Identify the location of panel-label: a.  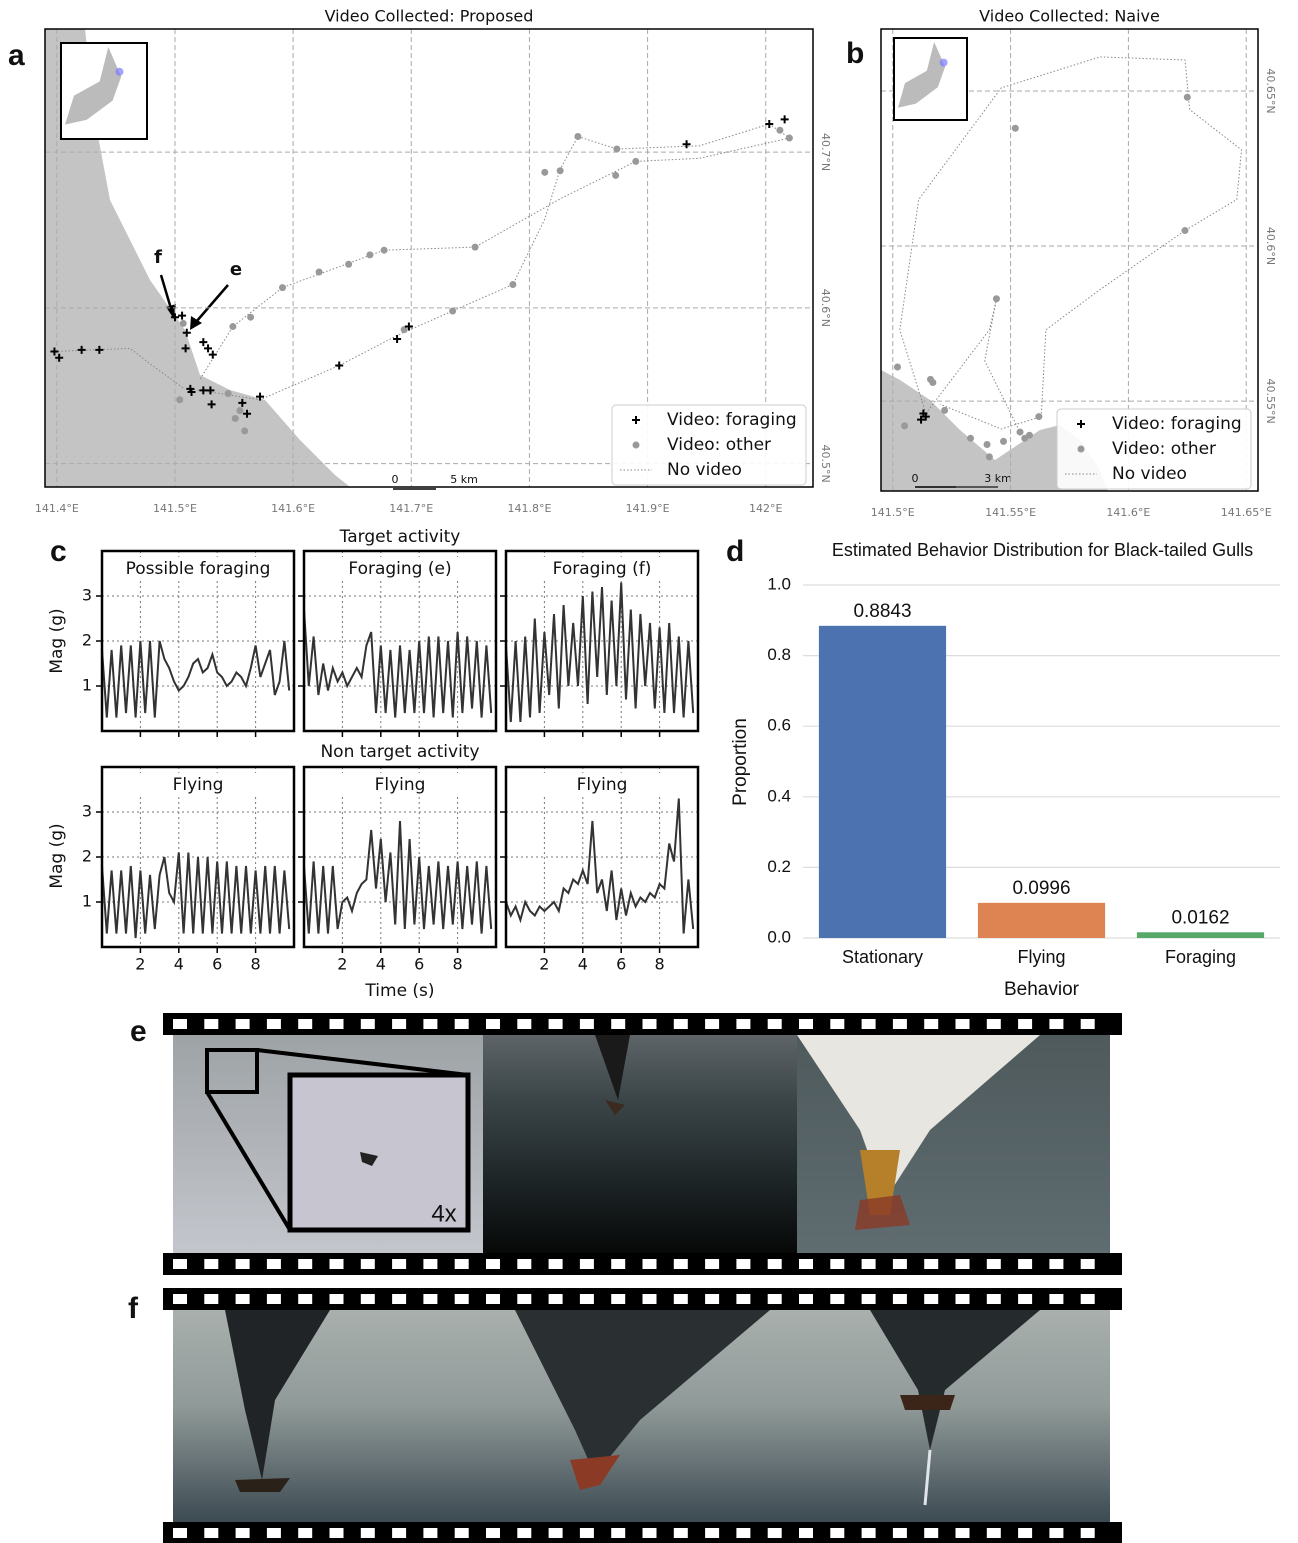
(16, 55).